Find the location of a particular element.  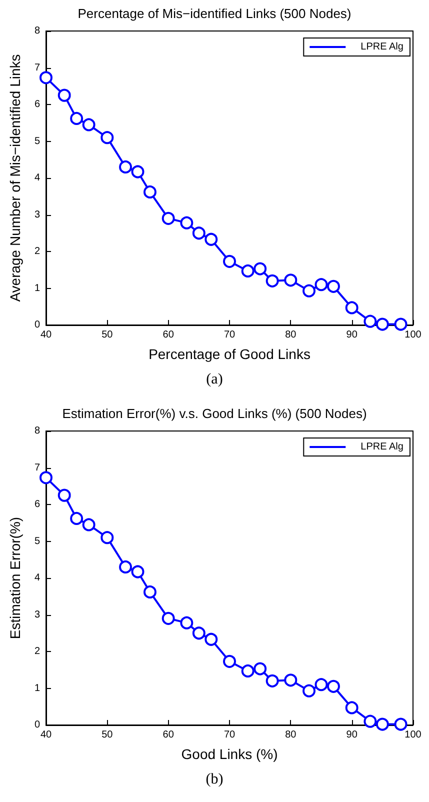

chart-title: Percentage of Mis−identified Links (500 Nodes) is located at coordinates (215, 13).